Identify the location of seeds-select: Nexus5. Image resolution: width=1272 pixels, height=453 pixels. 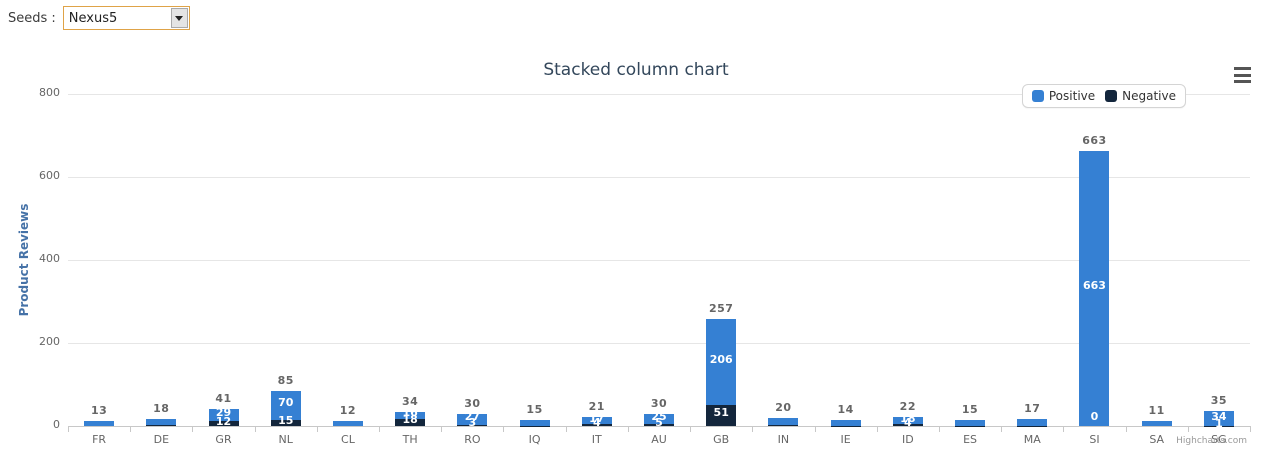
(126, 18).